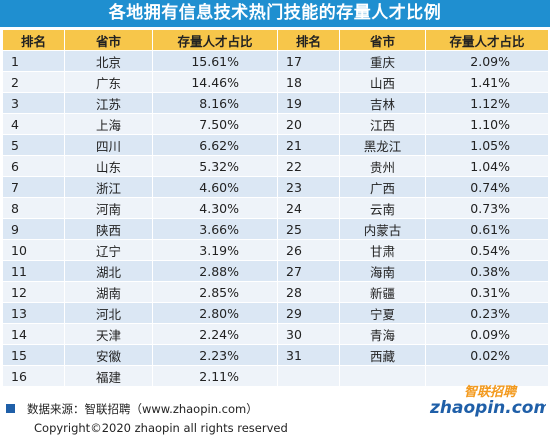 This screenshot has width=550, height=439. Describe the element at coordinates (33, 103) in the screenshot. I see `cell-rank: 3` at that location.